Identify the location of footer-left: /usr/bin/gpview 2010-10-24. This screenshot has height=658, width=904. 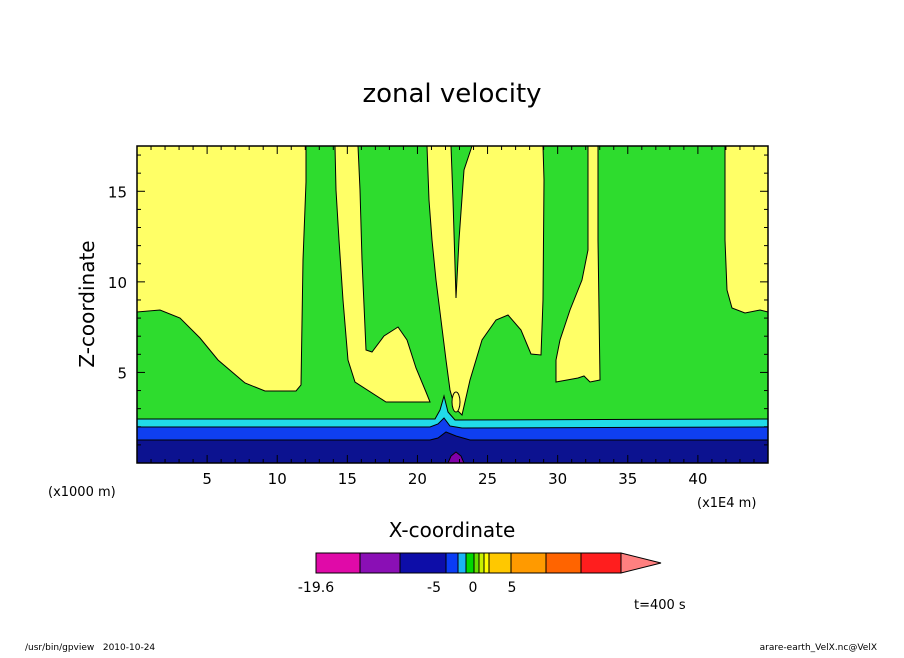
(90, 648).